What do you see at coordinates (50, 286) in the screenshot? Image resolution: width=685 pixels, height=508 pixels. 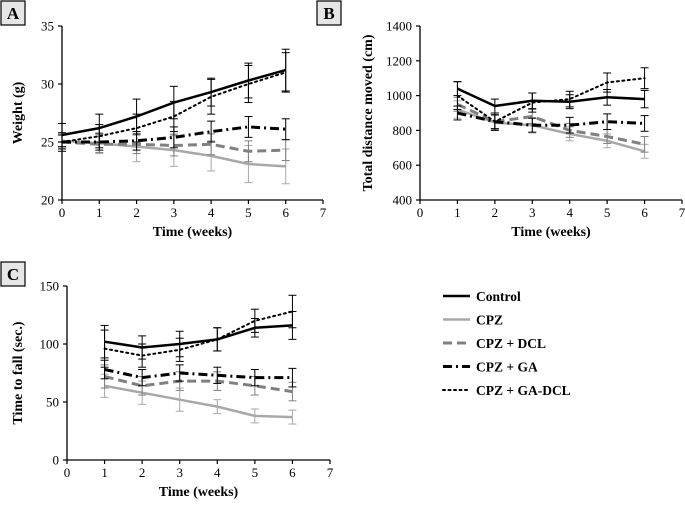 I see `y-tick-label: 150` at bounding box center [50, 286].